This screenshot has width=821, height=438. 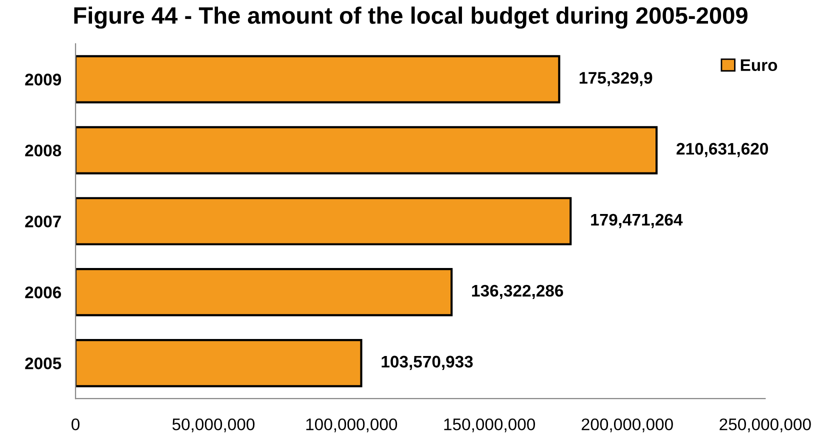 What do you see at coordinates (213, 425) in the screenshot?
I see `x-tick-label: 50,000,000` at bounding box center [213, 425].